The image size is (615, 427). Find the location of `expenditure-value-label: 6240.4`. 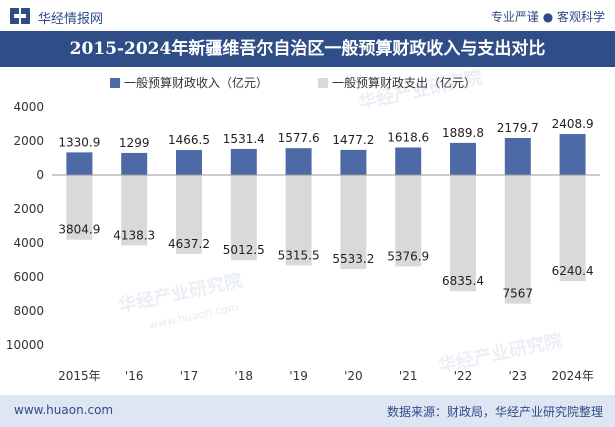

expenditure-value-label: 6240.4 is located at coordinates (573, 271).